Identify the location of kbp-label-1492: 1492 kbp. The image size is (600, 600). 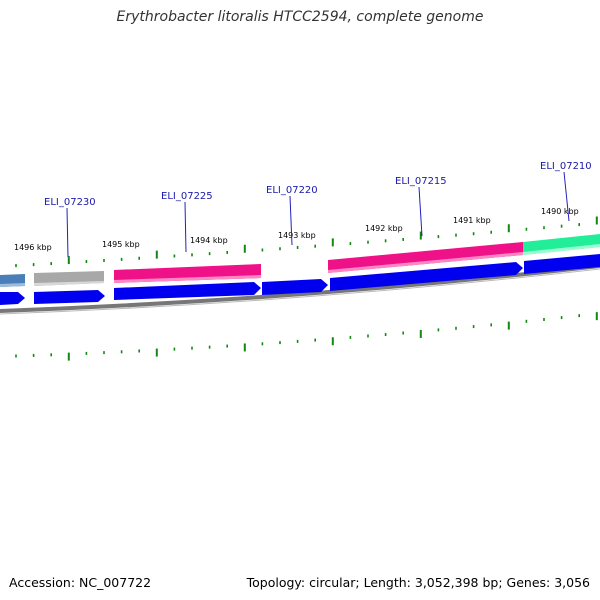
(384, 228).